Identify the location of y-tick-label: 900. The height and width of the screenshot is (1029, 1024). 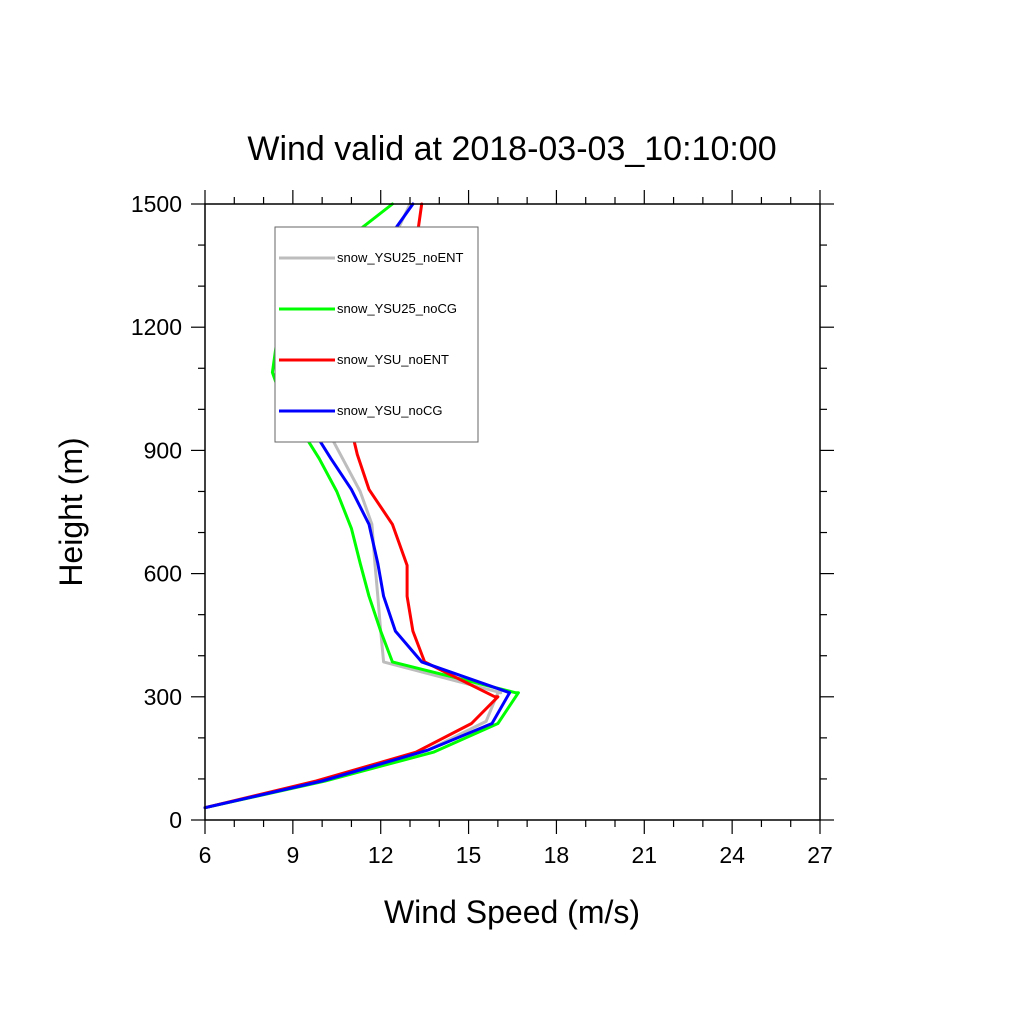
(163, 450).